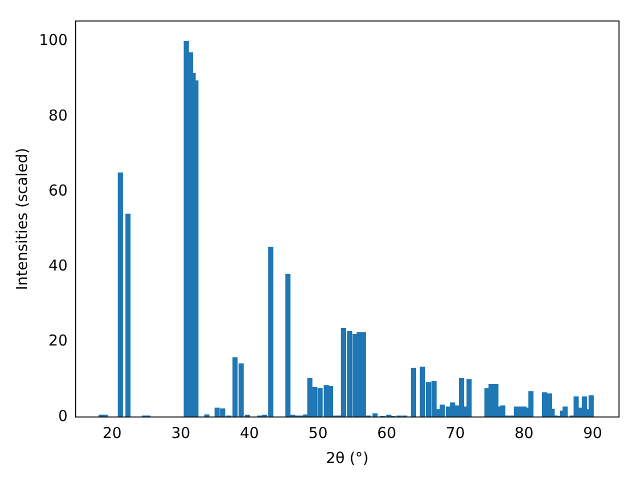  Describe the element at coordinates (455, 433) in the screenshot. I see `x-tick-label: 70` at that location.